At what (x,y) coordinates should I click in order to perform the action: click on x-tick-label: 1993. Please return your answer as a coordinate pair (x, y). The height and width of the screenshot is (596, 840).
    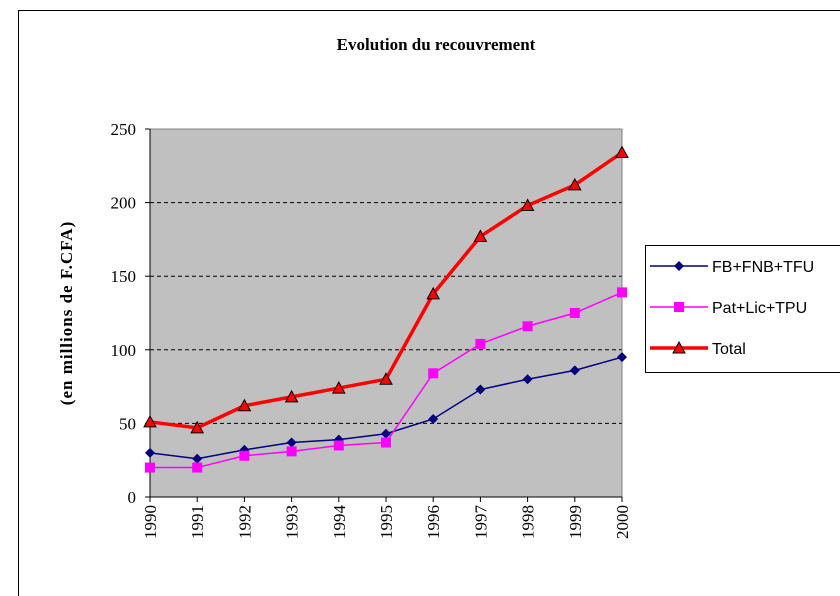
    Looking at the image, I should click on (292, 522).